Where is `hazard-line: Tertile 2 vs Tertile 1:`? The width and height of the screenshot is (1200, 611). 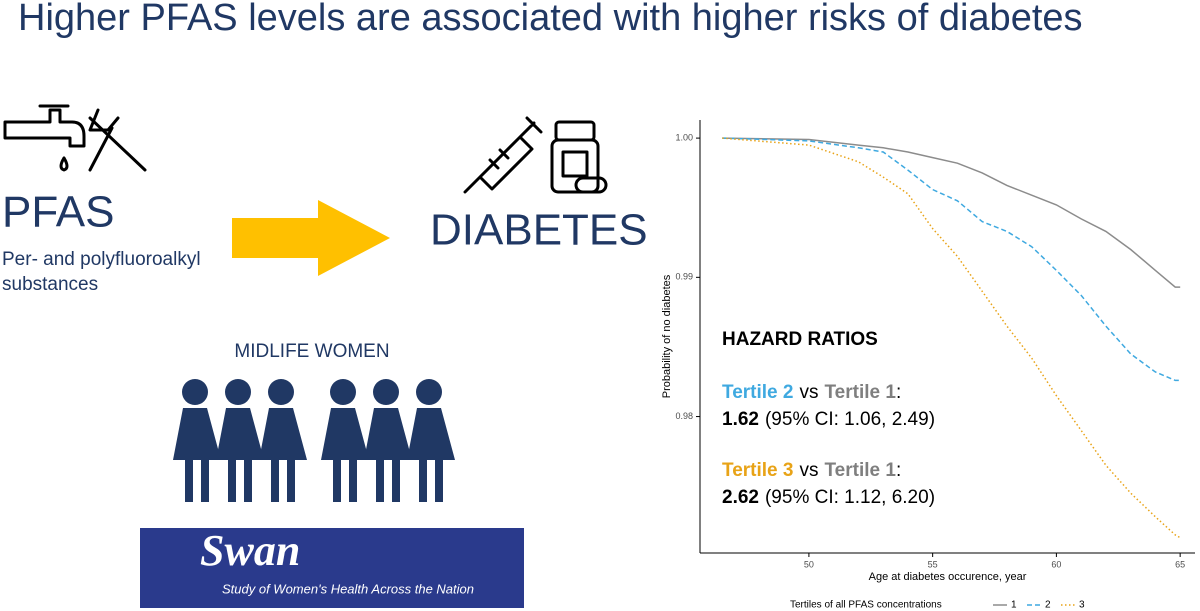
hazard-line: Tertile 2 vs Tertile 1: is located at coordinates (811, 392).